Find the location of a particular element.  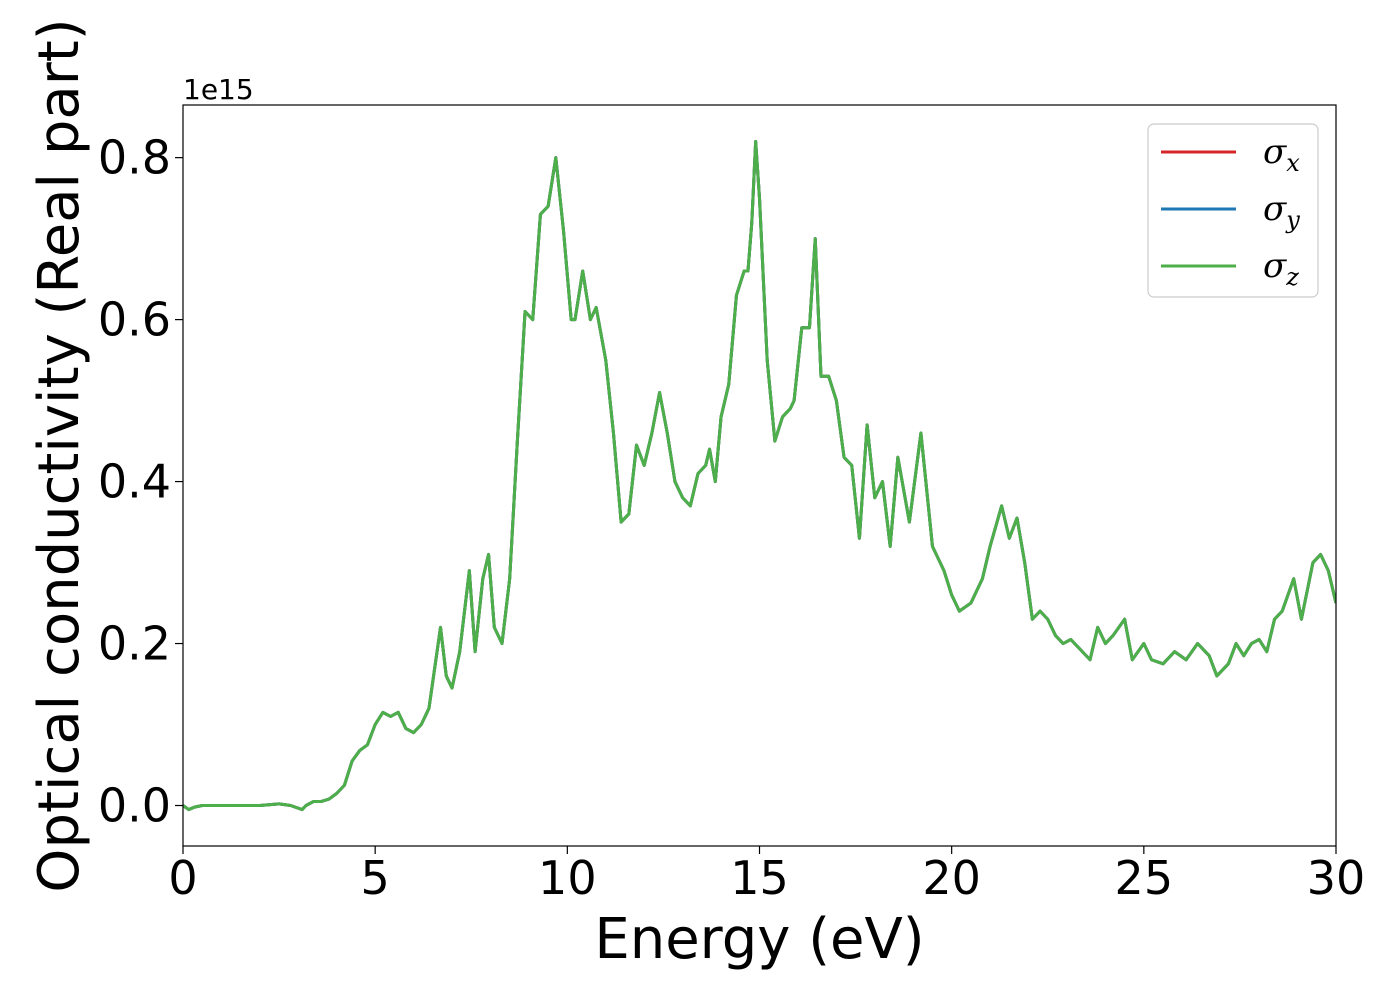

y-tick-label: 0.0 is located at coordinates (134, 806).